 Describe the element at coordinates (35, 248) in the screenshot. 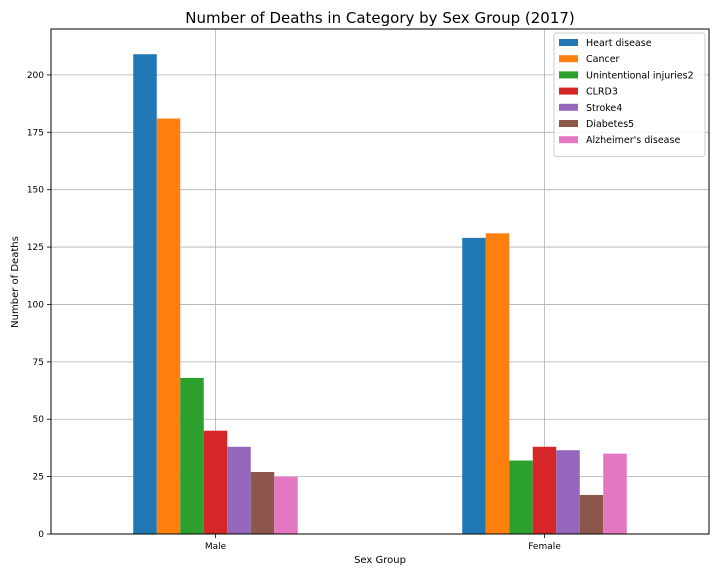

I see `y-tick-label: 125` at that location.